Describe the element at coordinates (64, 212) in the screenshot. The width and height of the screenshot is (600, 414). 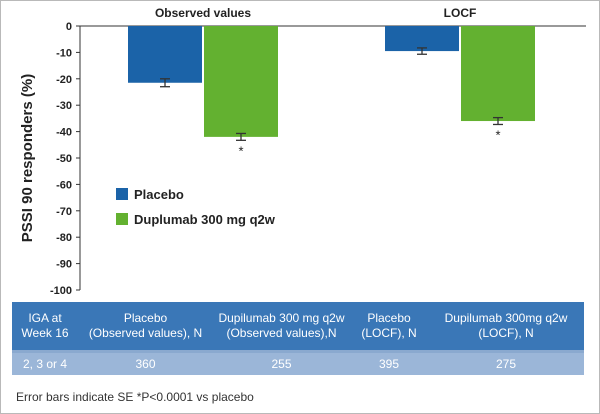
I see `y-tick-label: -70` at that location.